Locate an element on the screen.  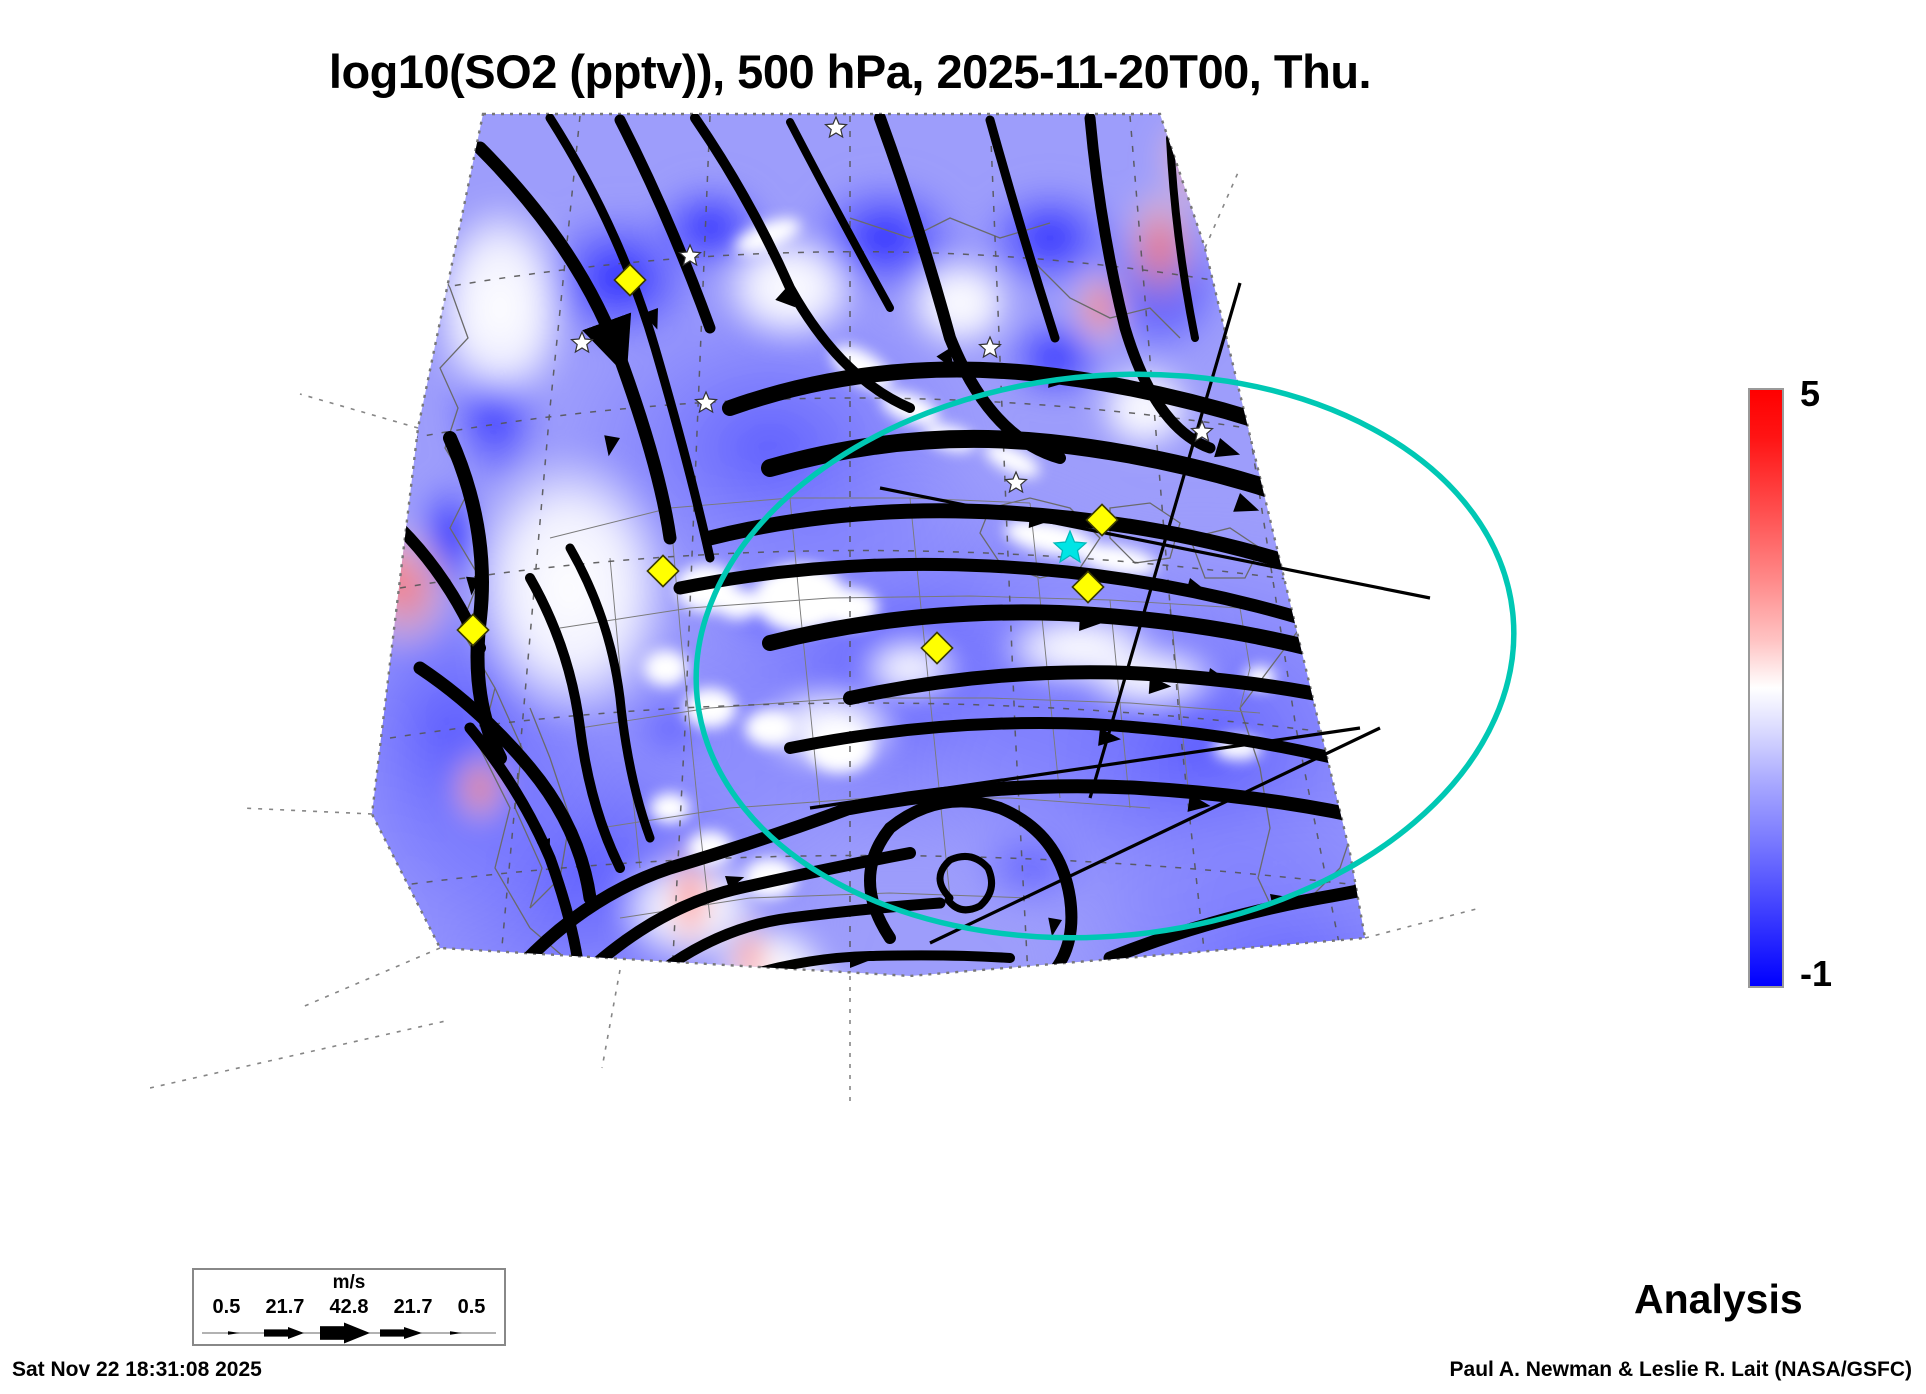
wind-key-units-label: m/s is located at coordinates (349, 1282).